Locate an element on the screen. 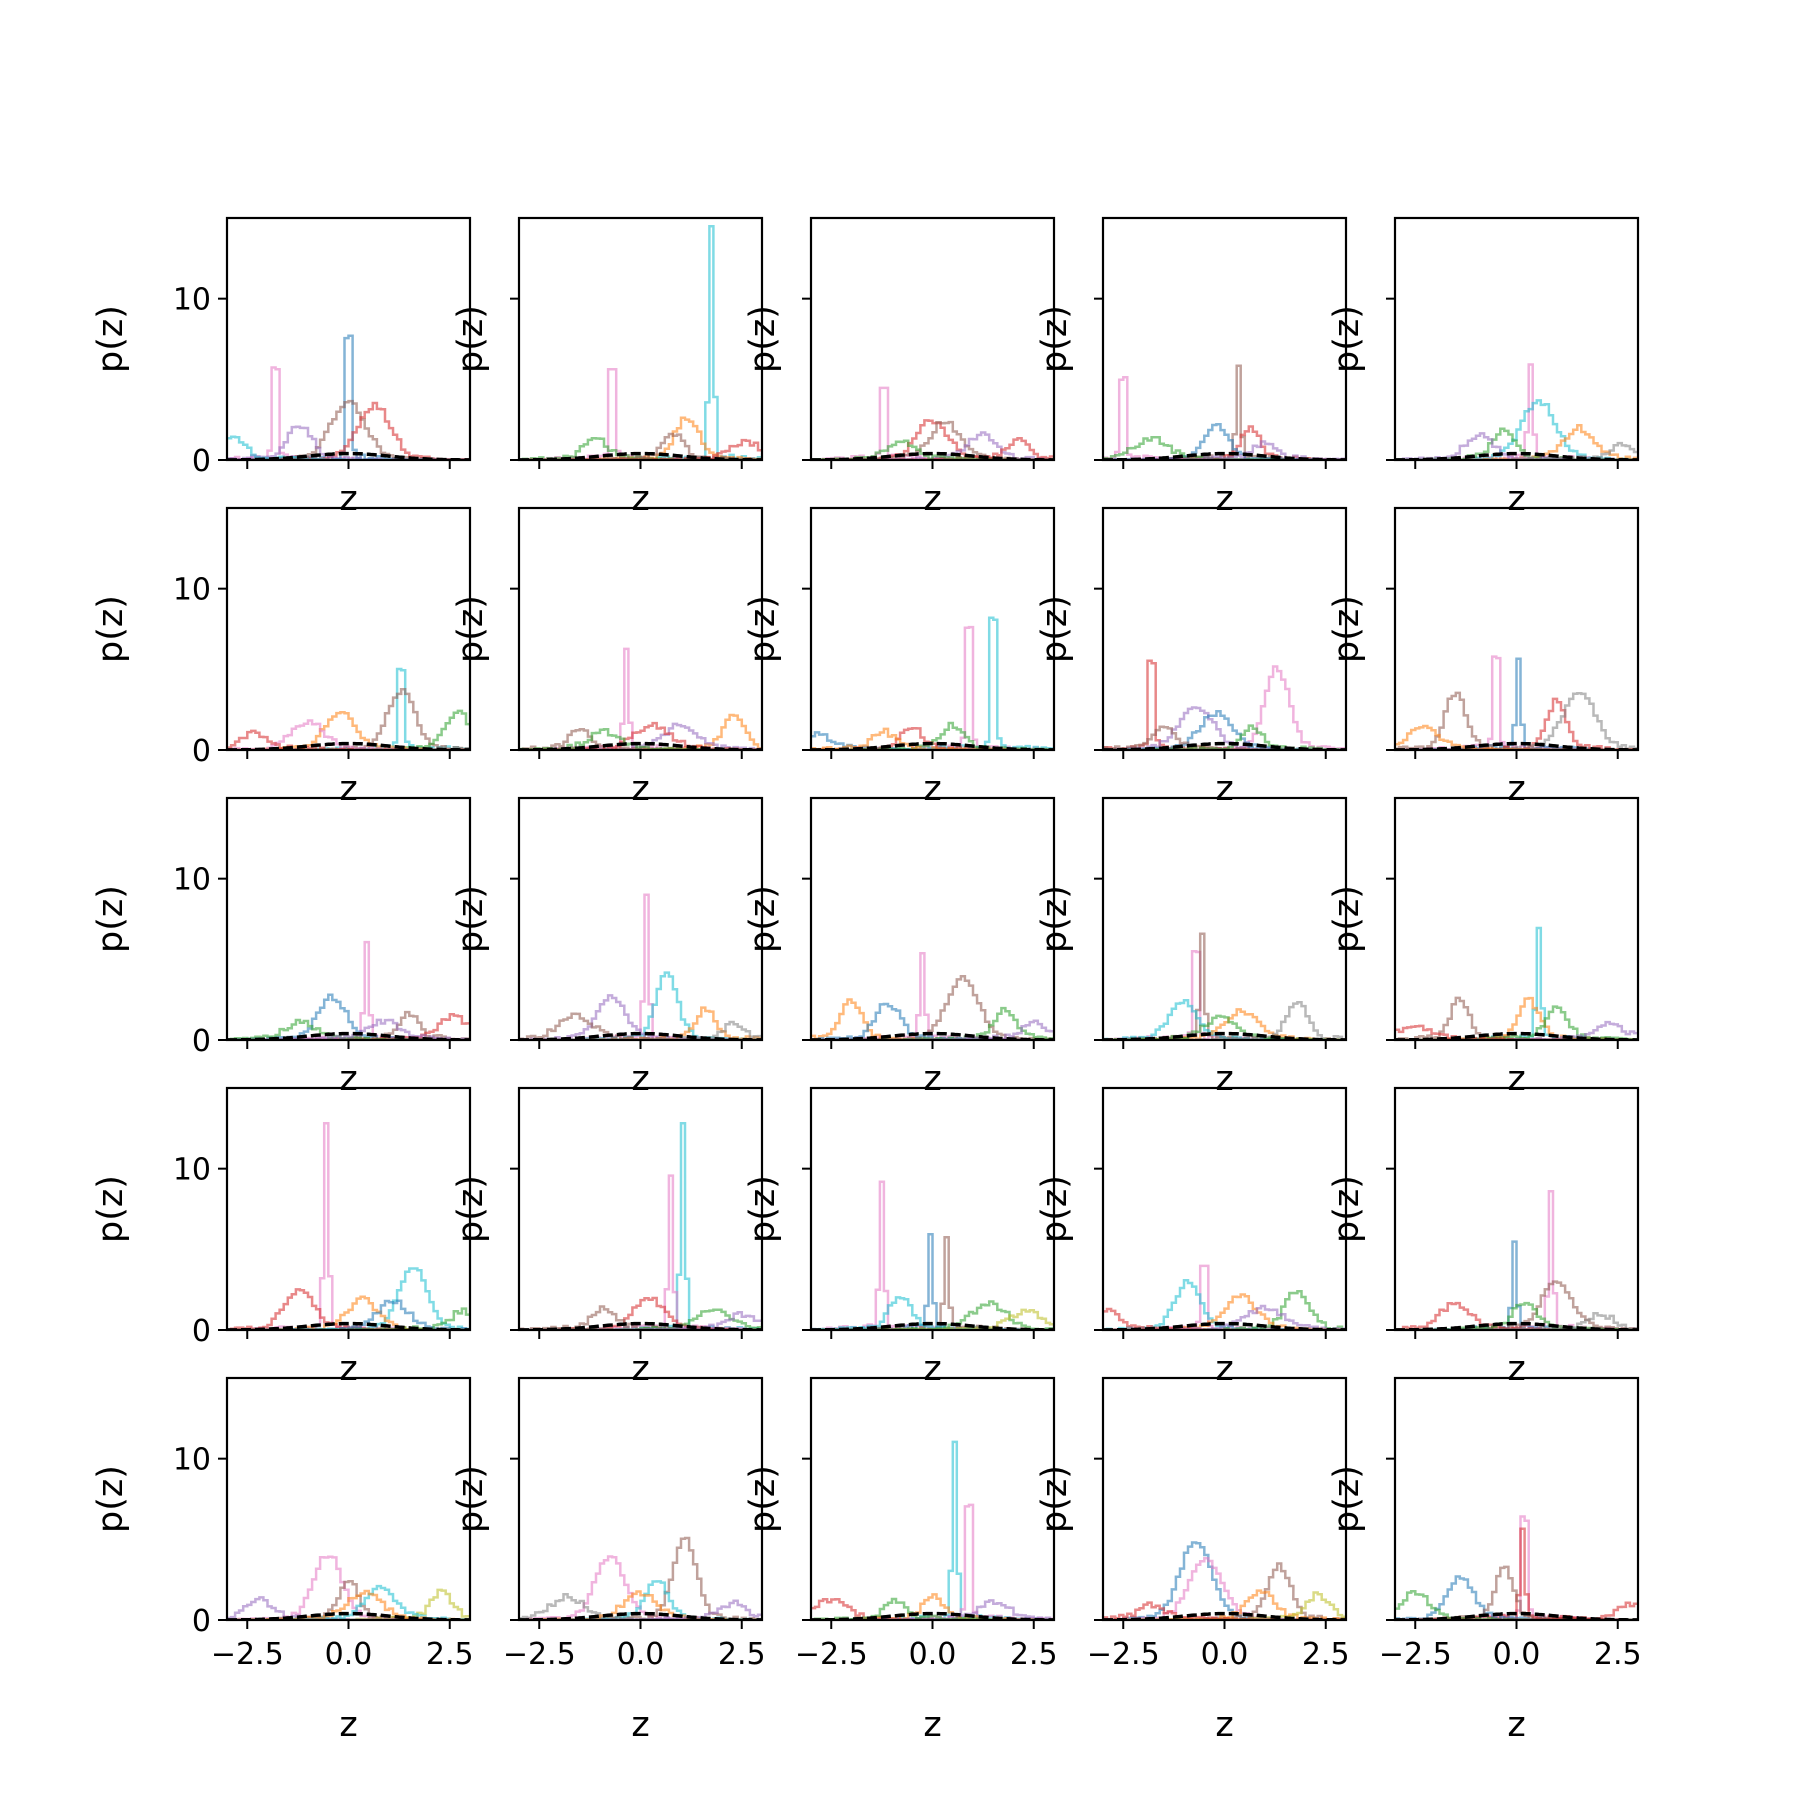  subplot-5-4: −2.5 0.0 2.5 z p(z) is located at coordinates (1192, 1560).